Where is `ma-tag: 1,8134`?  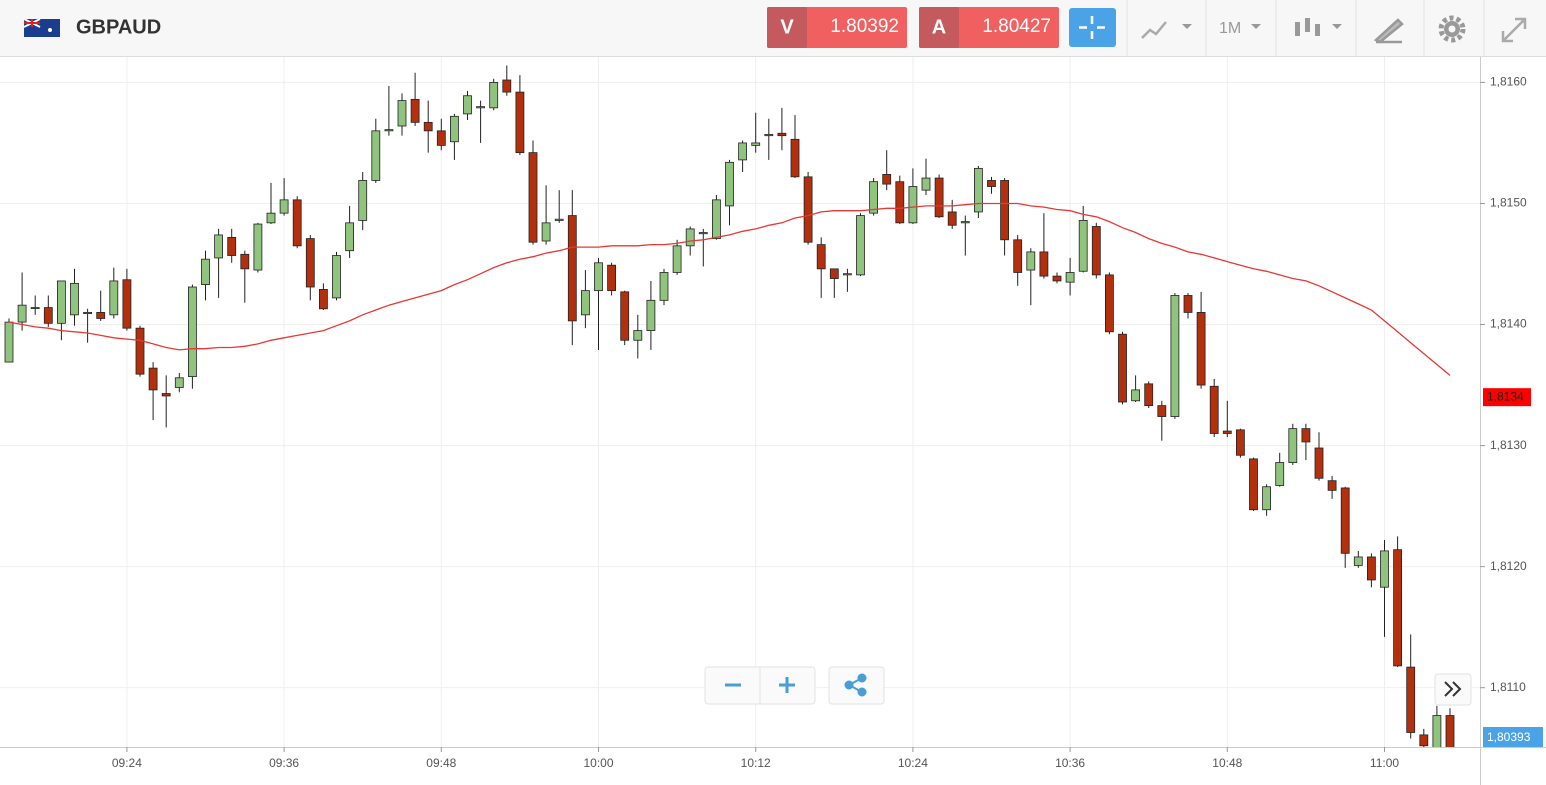 ma-tag: 1,8134 is located at coordinates (1505, 396).